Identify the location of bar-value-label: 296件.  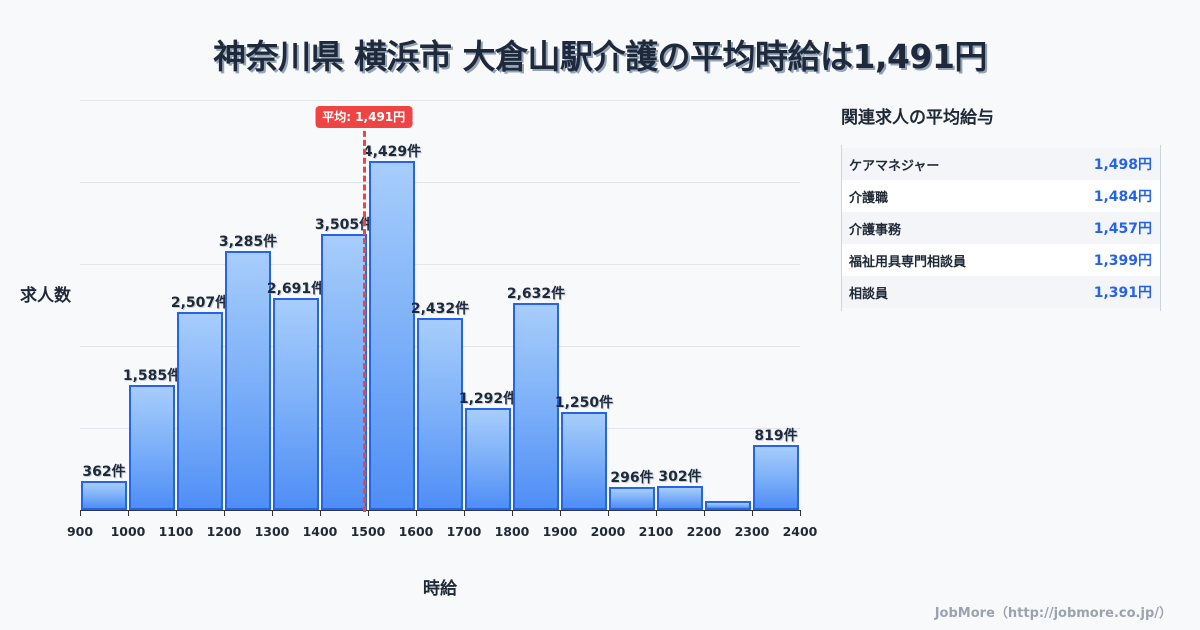
(632, 477).